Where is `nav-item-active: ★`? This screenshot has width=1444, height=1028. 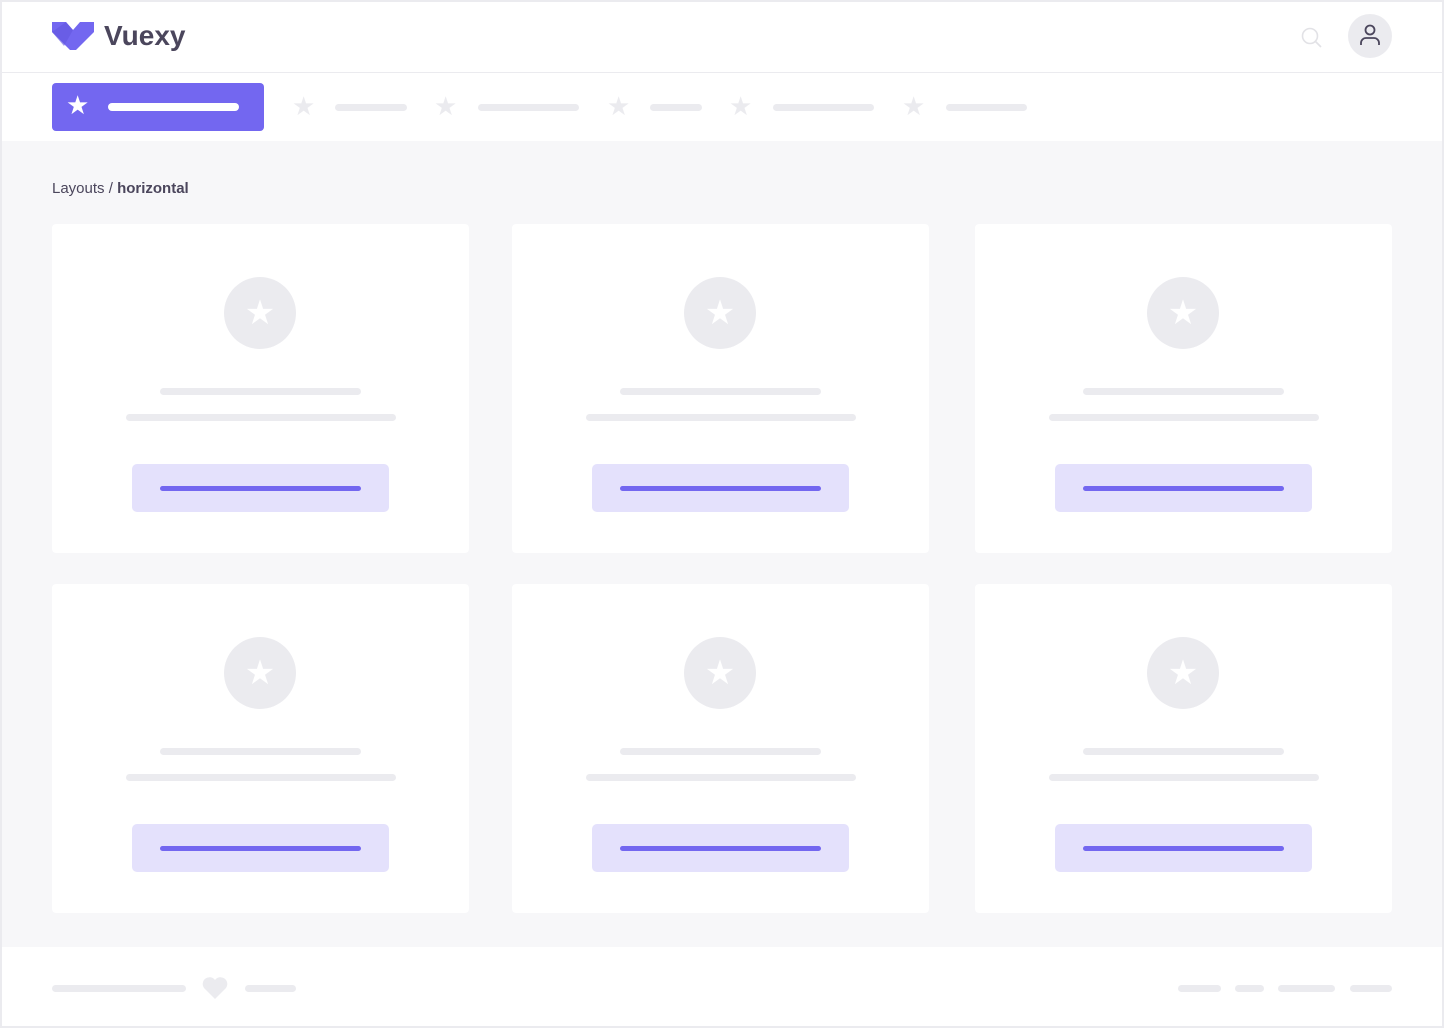 nav-item-active: ★ is located at coordinates (158, 107).